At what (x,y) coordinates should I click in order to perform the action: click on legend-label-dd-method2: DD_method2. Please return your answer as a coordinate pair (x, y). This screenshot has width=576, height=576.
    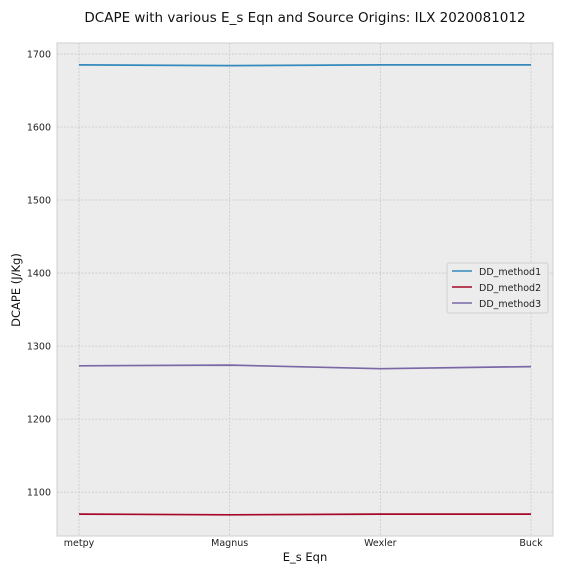
    Looking at the image, I should click on (510, 288).